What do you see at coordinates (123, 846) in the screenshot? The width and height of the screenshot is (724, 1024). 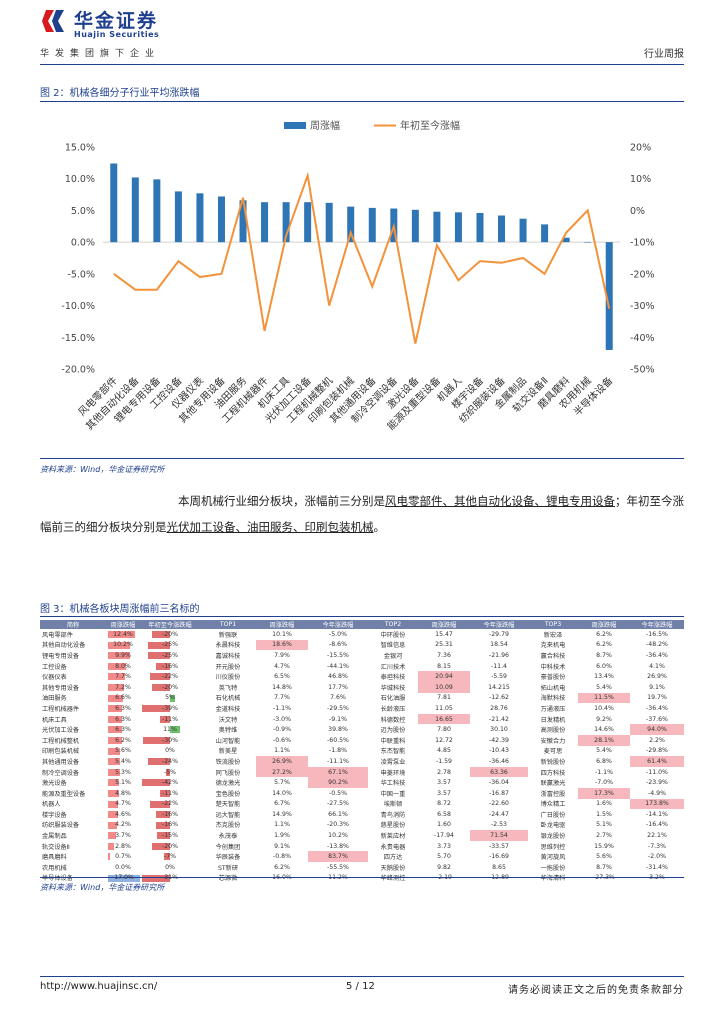 I see `table-cell: 2.8%` at bounding box center [123, 846].